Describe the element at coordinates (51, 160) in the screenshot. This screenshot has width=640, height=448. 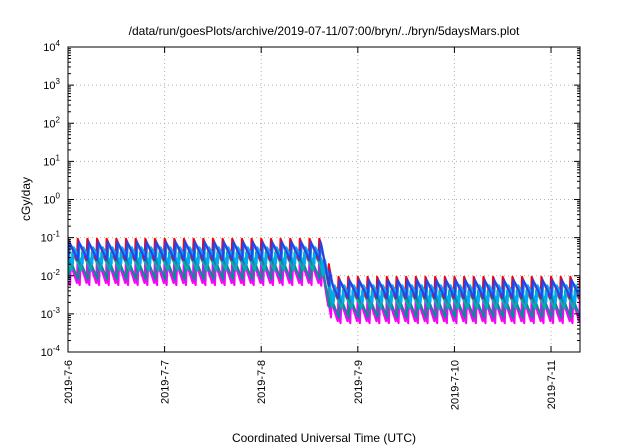
I see `y-tick-label: 10¹` at that location.